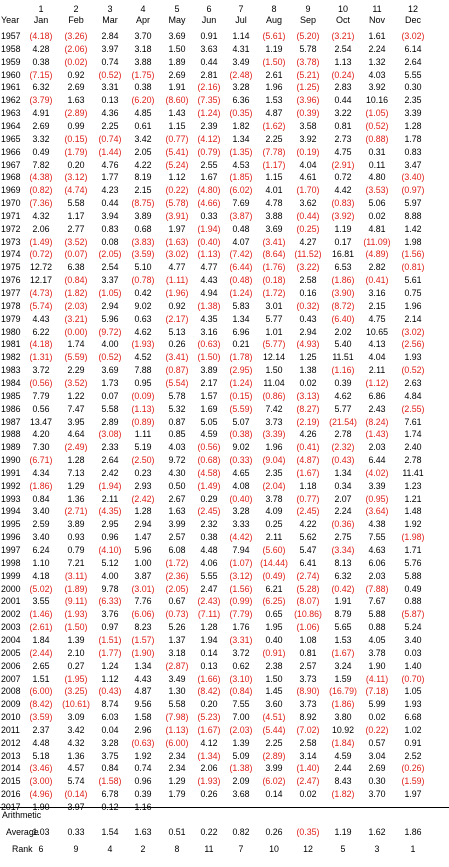 This screenshot has width=449, height=867. What do you see at coordinates (377, 74) in the screenshot?
I see `return-cell: 4.03` at bounding box center [377, 74].